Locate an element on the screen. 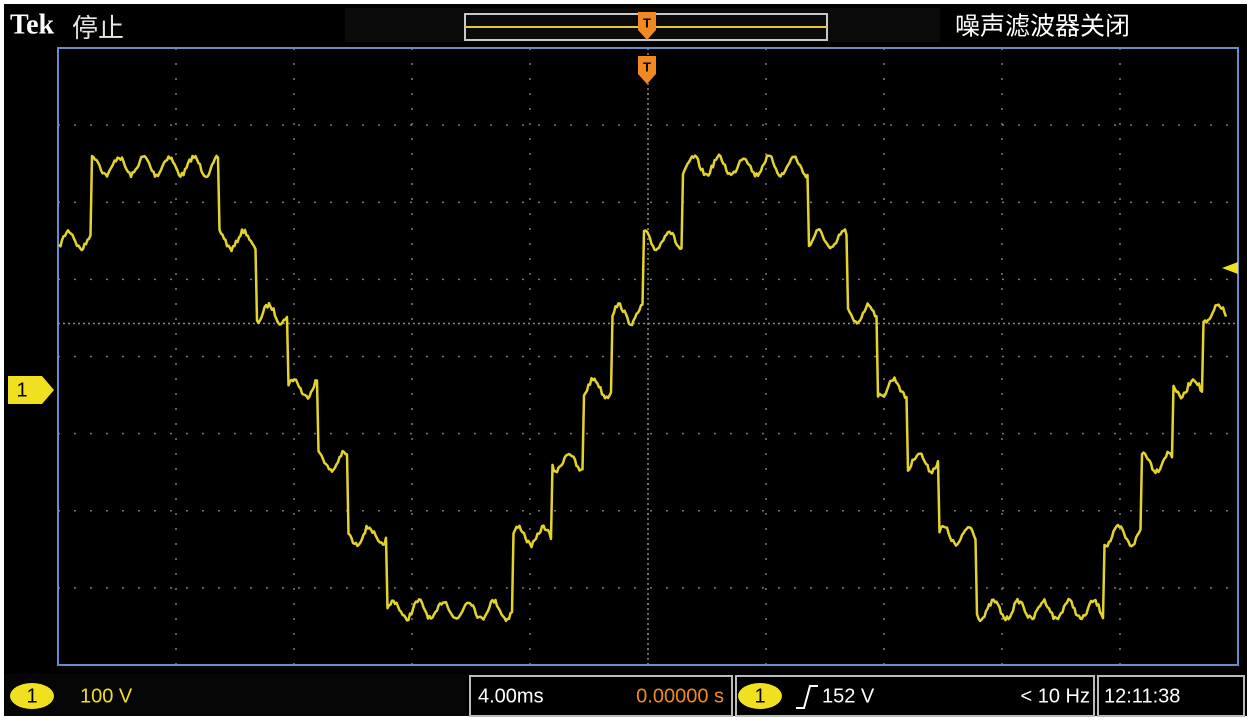 The image size is (1251, 720). channel-readout is located at coordinates (235, 695).